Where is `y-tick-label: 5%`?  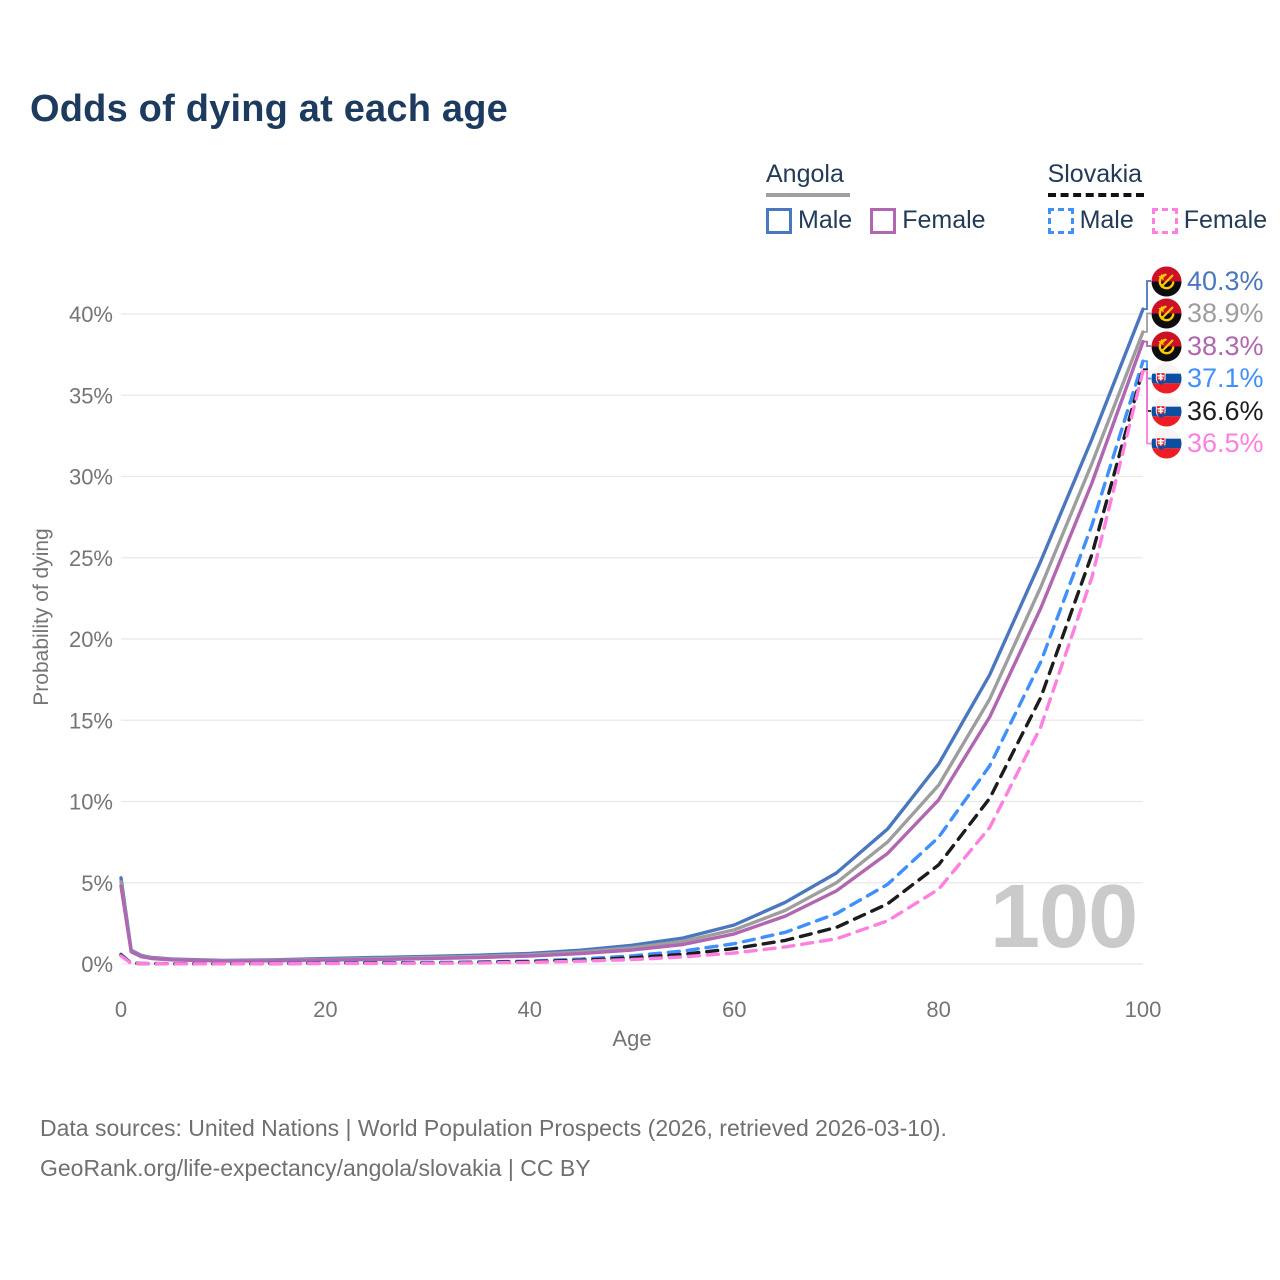 y-tick-label: 5% is located at coordinates (97, 883).